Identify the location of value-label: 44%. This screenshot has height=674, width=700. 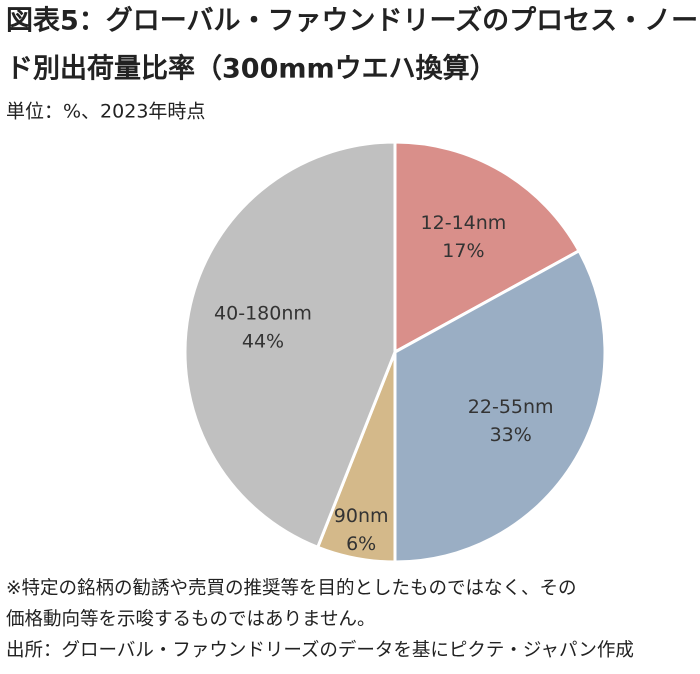
(263, 341).